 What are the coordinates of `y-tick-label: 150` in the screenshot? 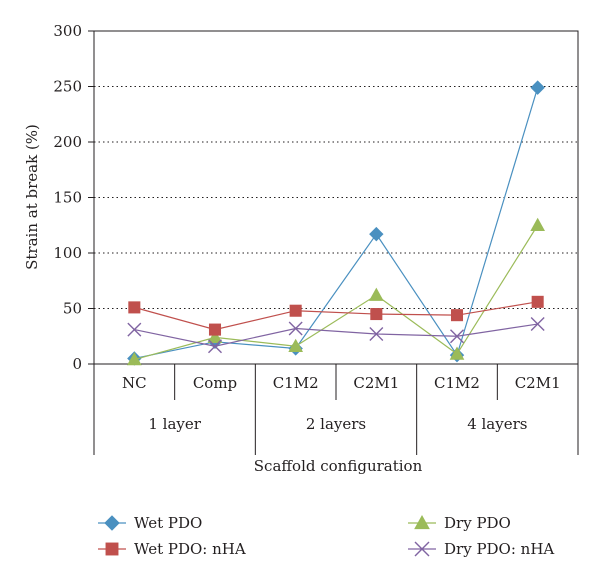 It's located at (67, 198).